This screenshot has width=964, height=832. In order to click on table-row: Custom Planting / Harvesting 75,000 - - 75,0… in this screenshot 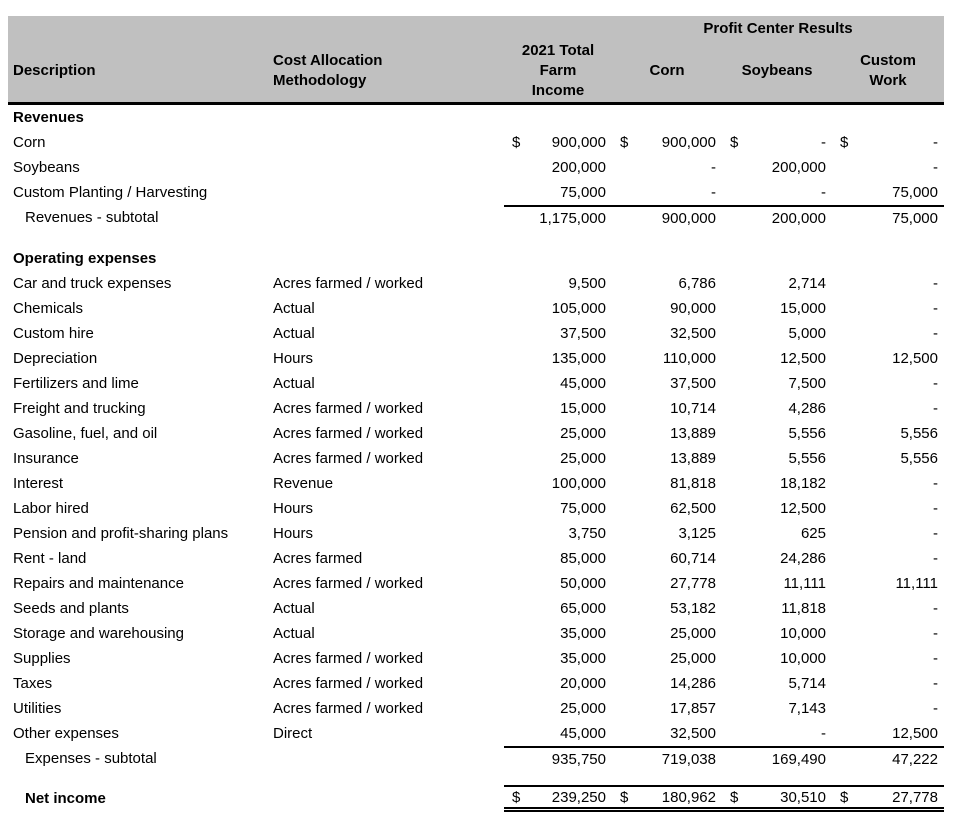, I will do `click(476, 192)`.